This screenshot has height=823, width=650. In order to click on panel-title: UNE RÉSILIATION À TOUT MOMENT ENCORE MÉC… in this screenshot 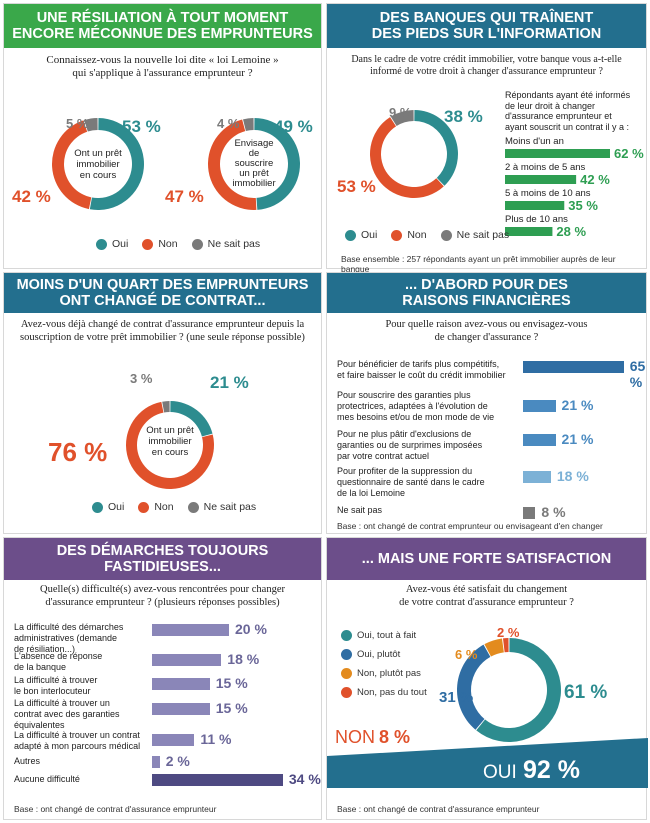, I will do `click(162, 26)`.